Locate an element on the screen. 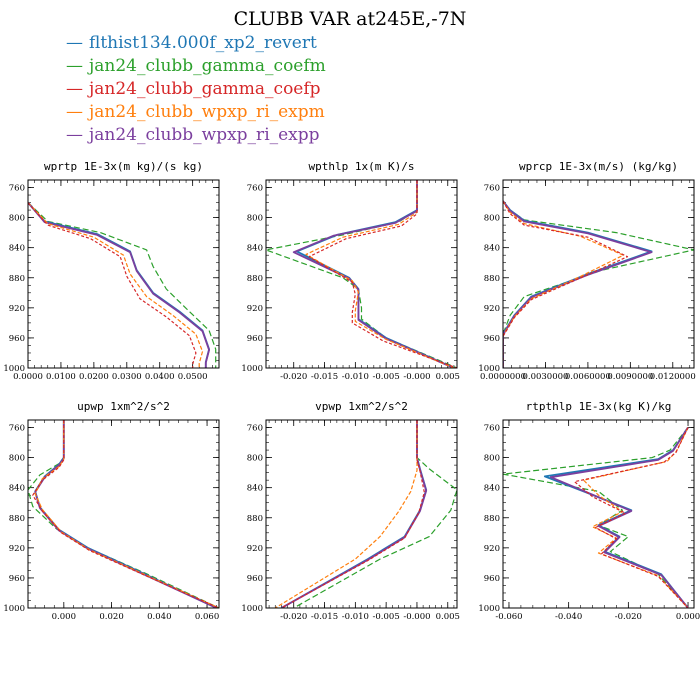 The height and width of the screenshot is (700, 700). legend-item: — jan24_clubb_gamma_coefp is located at coordinates (196, 89).